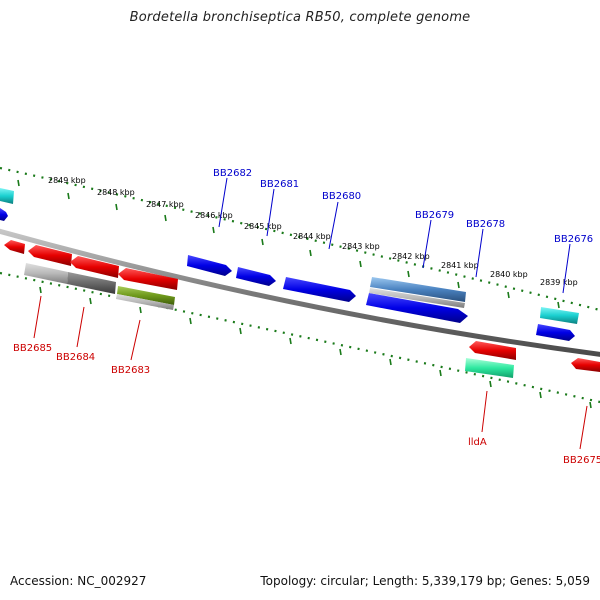 The height and width of the screenshot is (600, 600). Describe the element at coordinates (341, 196) in the screenshot. I see `gene-label: BB2680` at that location.